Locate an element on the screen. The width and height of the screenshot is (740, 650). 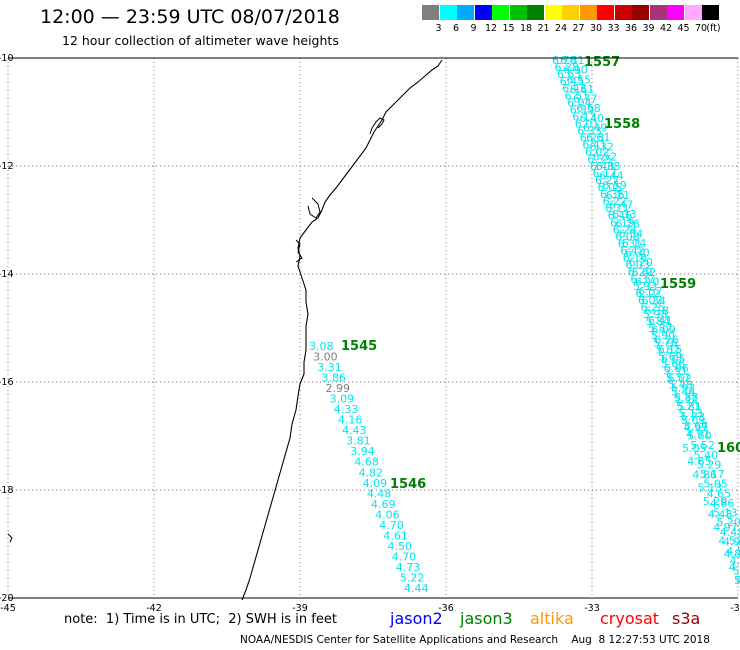
swh-value: 5.51 is located at coordinates (675, 370).